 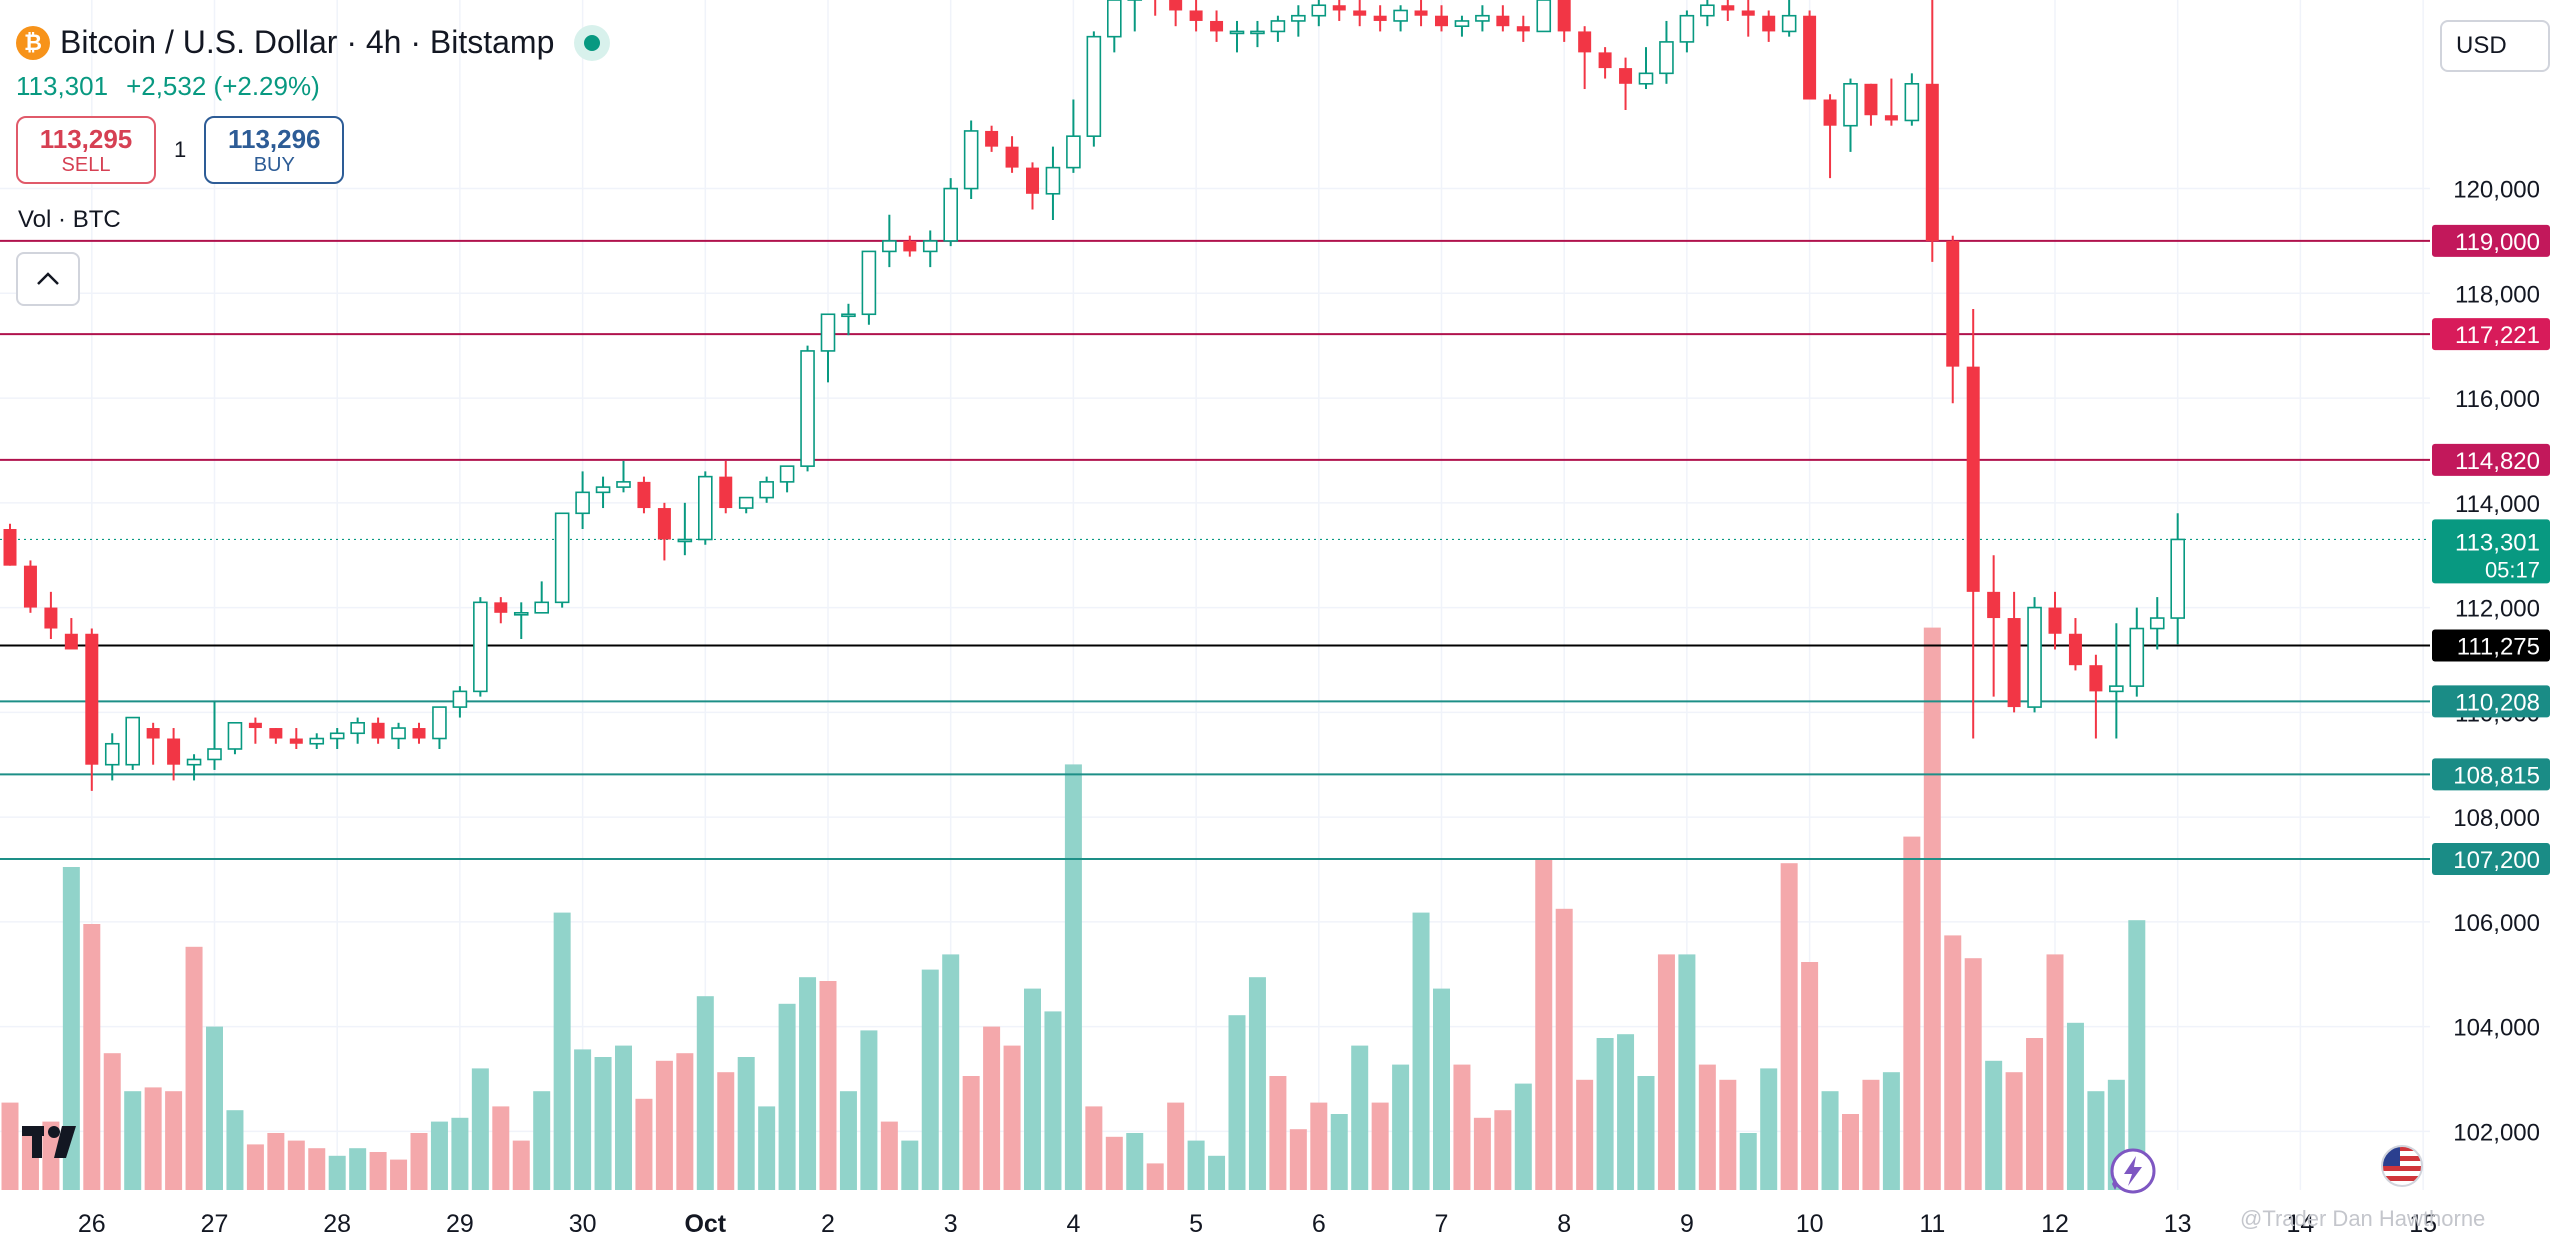 I want to click on level-price-label: 108,815, so click(x=2491, y=774).